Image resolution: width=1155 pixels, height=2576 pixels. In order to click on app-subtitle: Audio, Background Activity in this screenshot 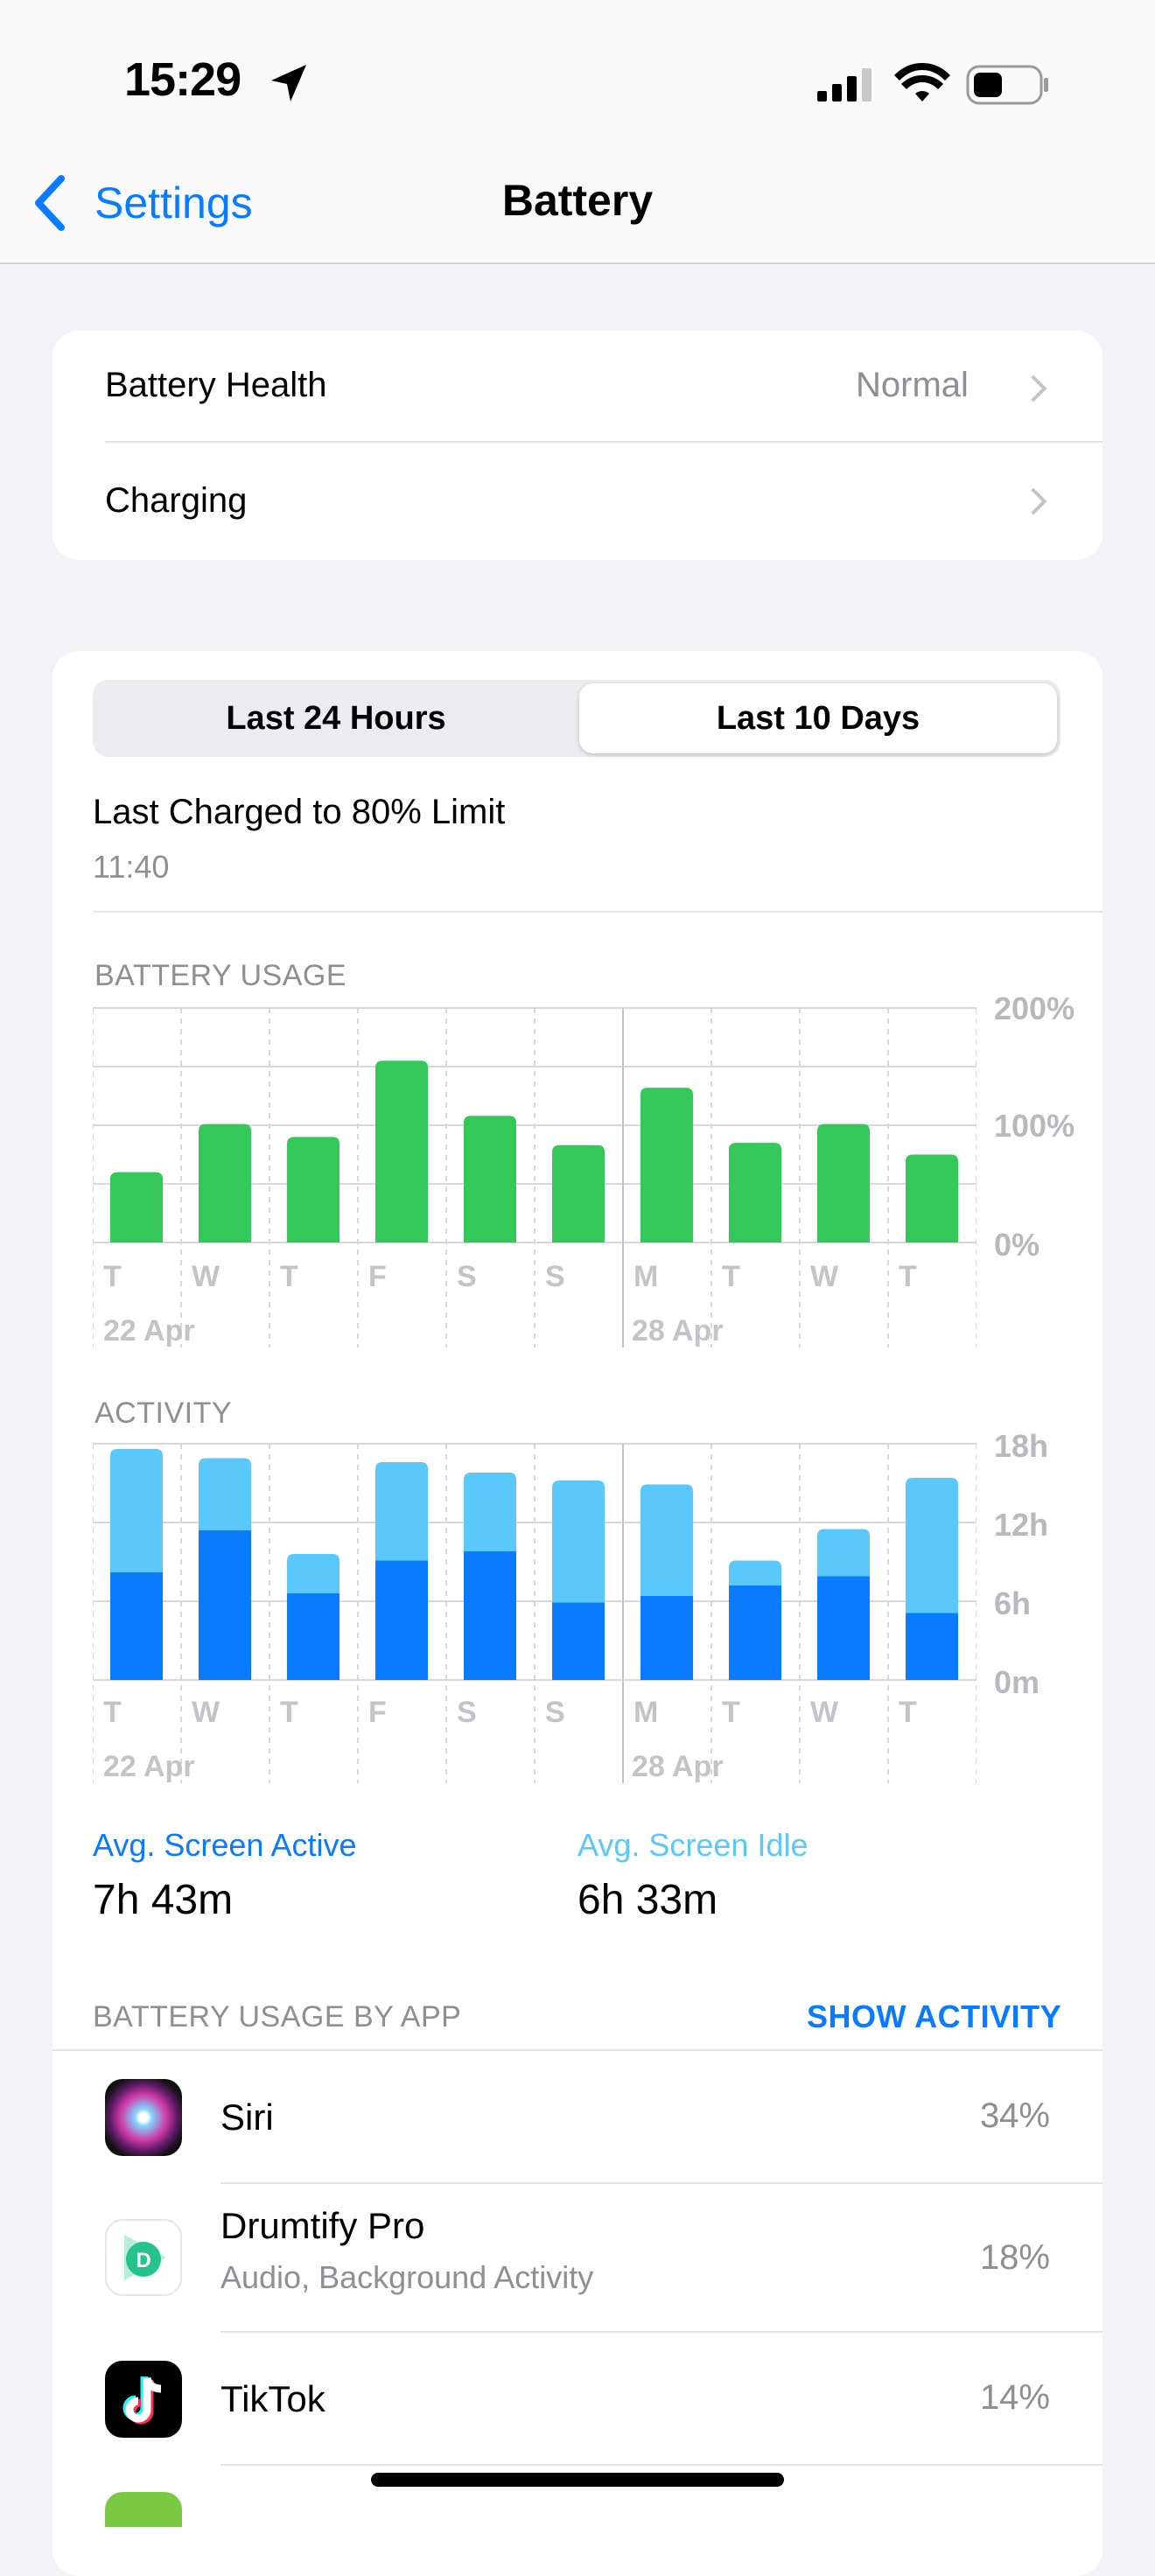, I will do `click(407, 2277)`.